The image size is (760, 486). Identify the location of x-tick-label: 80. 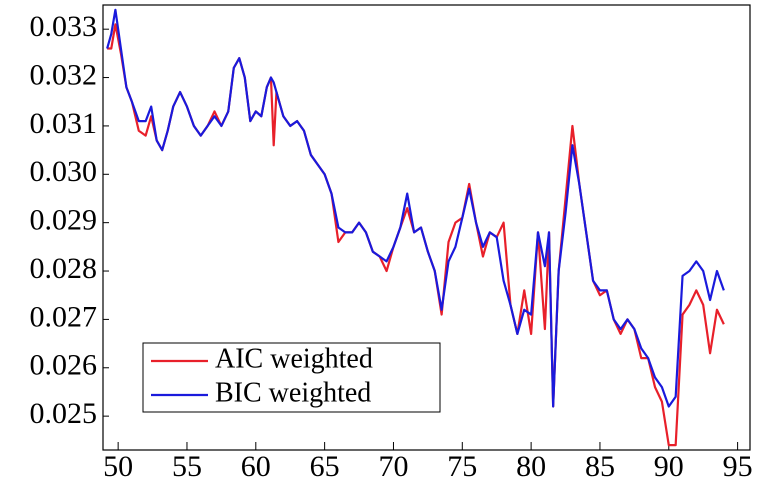
(531, 466).